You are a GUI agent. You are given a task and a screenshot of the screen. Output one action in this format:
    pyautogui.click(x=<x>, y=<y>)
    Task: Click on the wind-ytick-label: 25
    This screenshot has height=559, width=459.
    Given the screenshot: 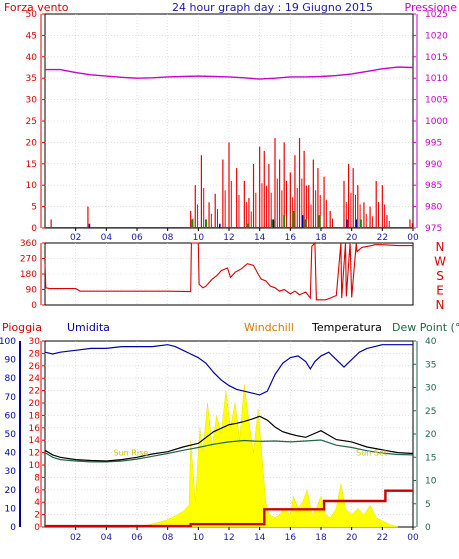 What is the action you would take?
    pyautogui.click(x=31, y=122)
    